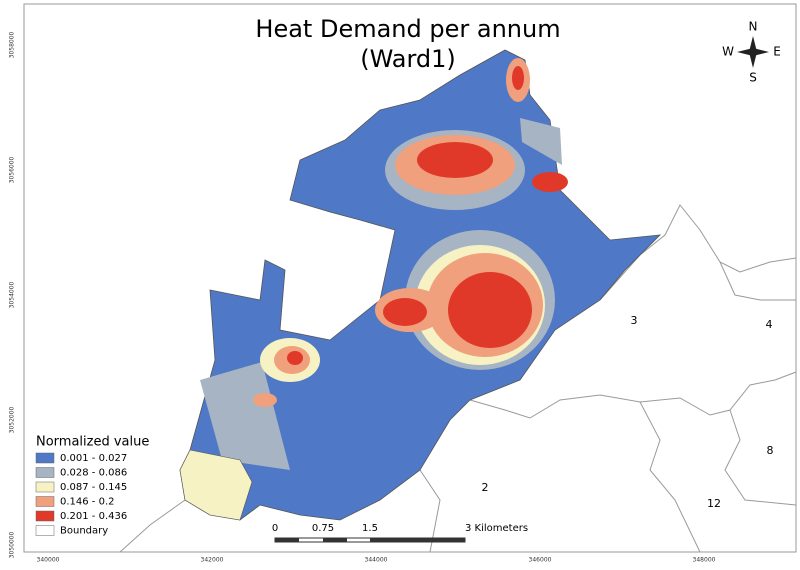 Image resolution: width=800 pixels, height=570 pixels. I want to click on legend-label: 0.146 - 0.2, so click(87, 502).